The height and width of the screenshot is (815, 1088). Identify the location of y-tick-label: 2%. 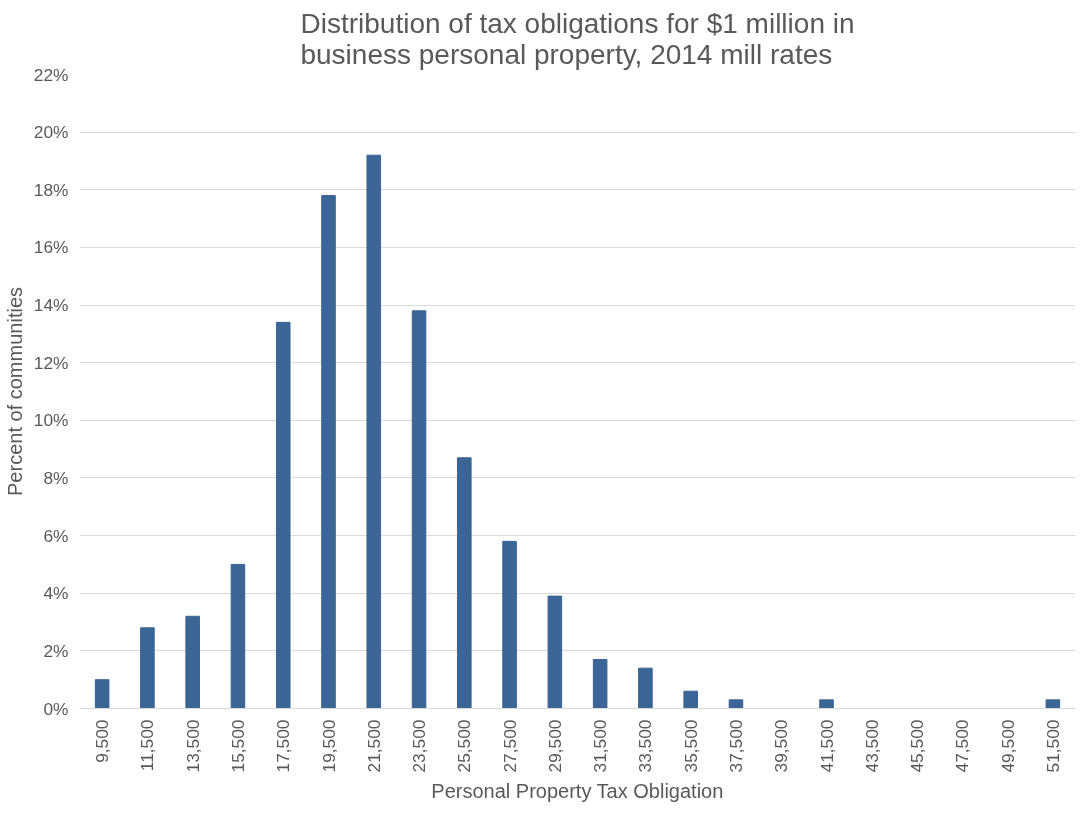
(56, 650).